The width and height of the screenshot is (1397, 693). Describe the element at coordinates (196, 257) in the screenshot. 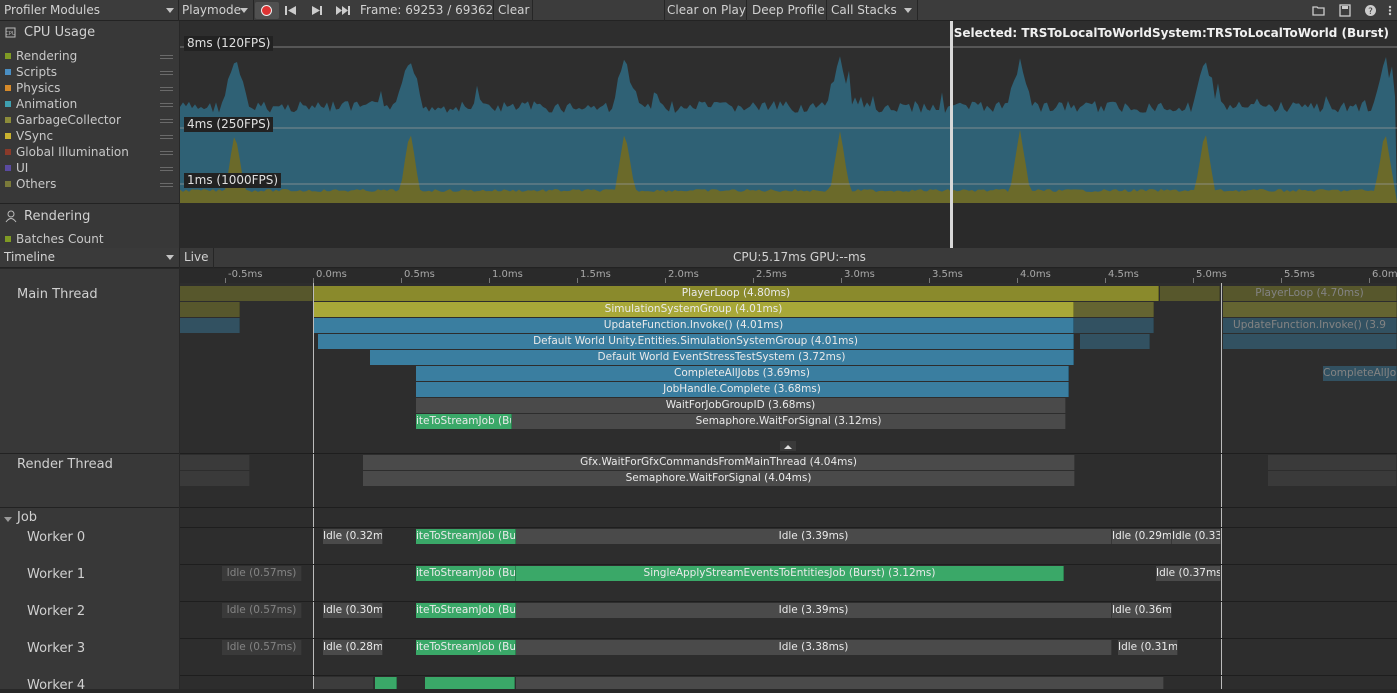

I see `live-toggle: Live` at that location.